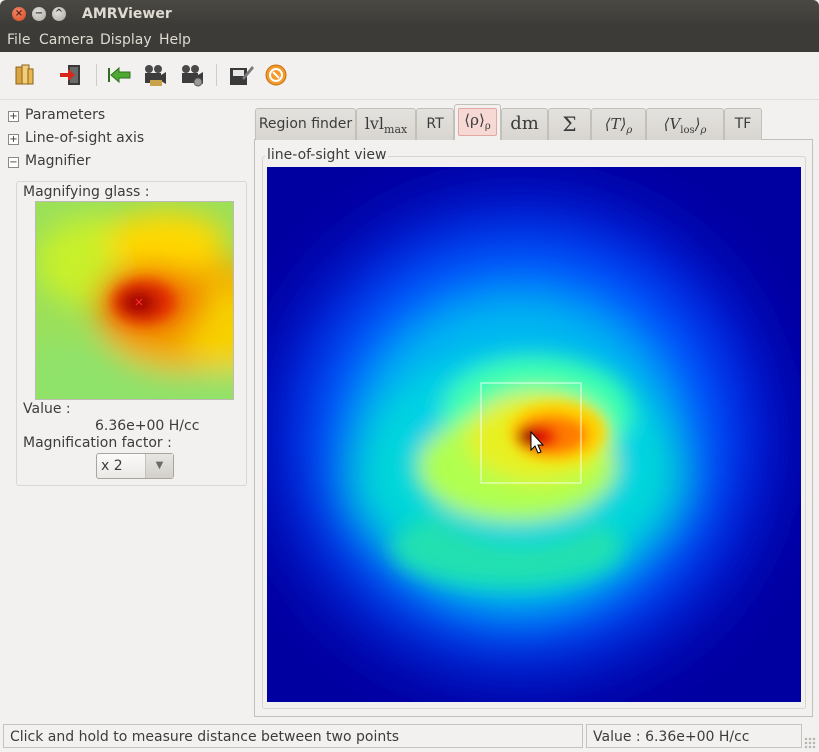  I want to click on tab-lvl-max: lvlmax, so click(386, 124).